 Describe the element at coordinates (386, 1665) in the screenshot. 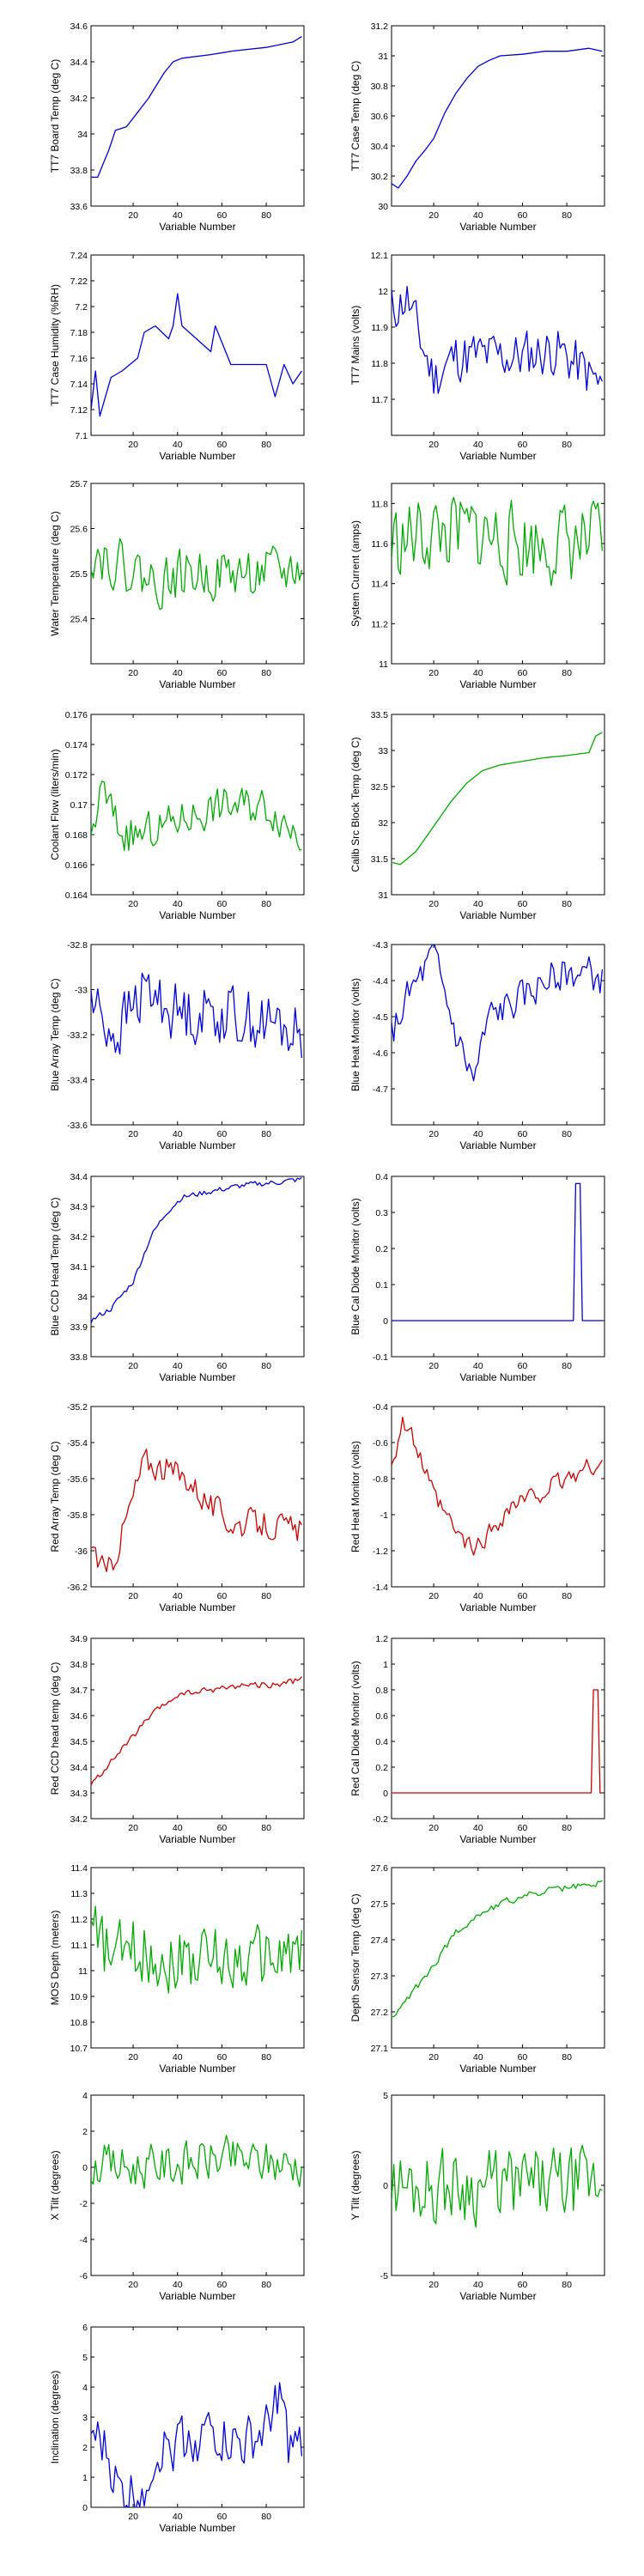

I see `y-tick-label: 1` at that location.